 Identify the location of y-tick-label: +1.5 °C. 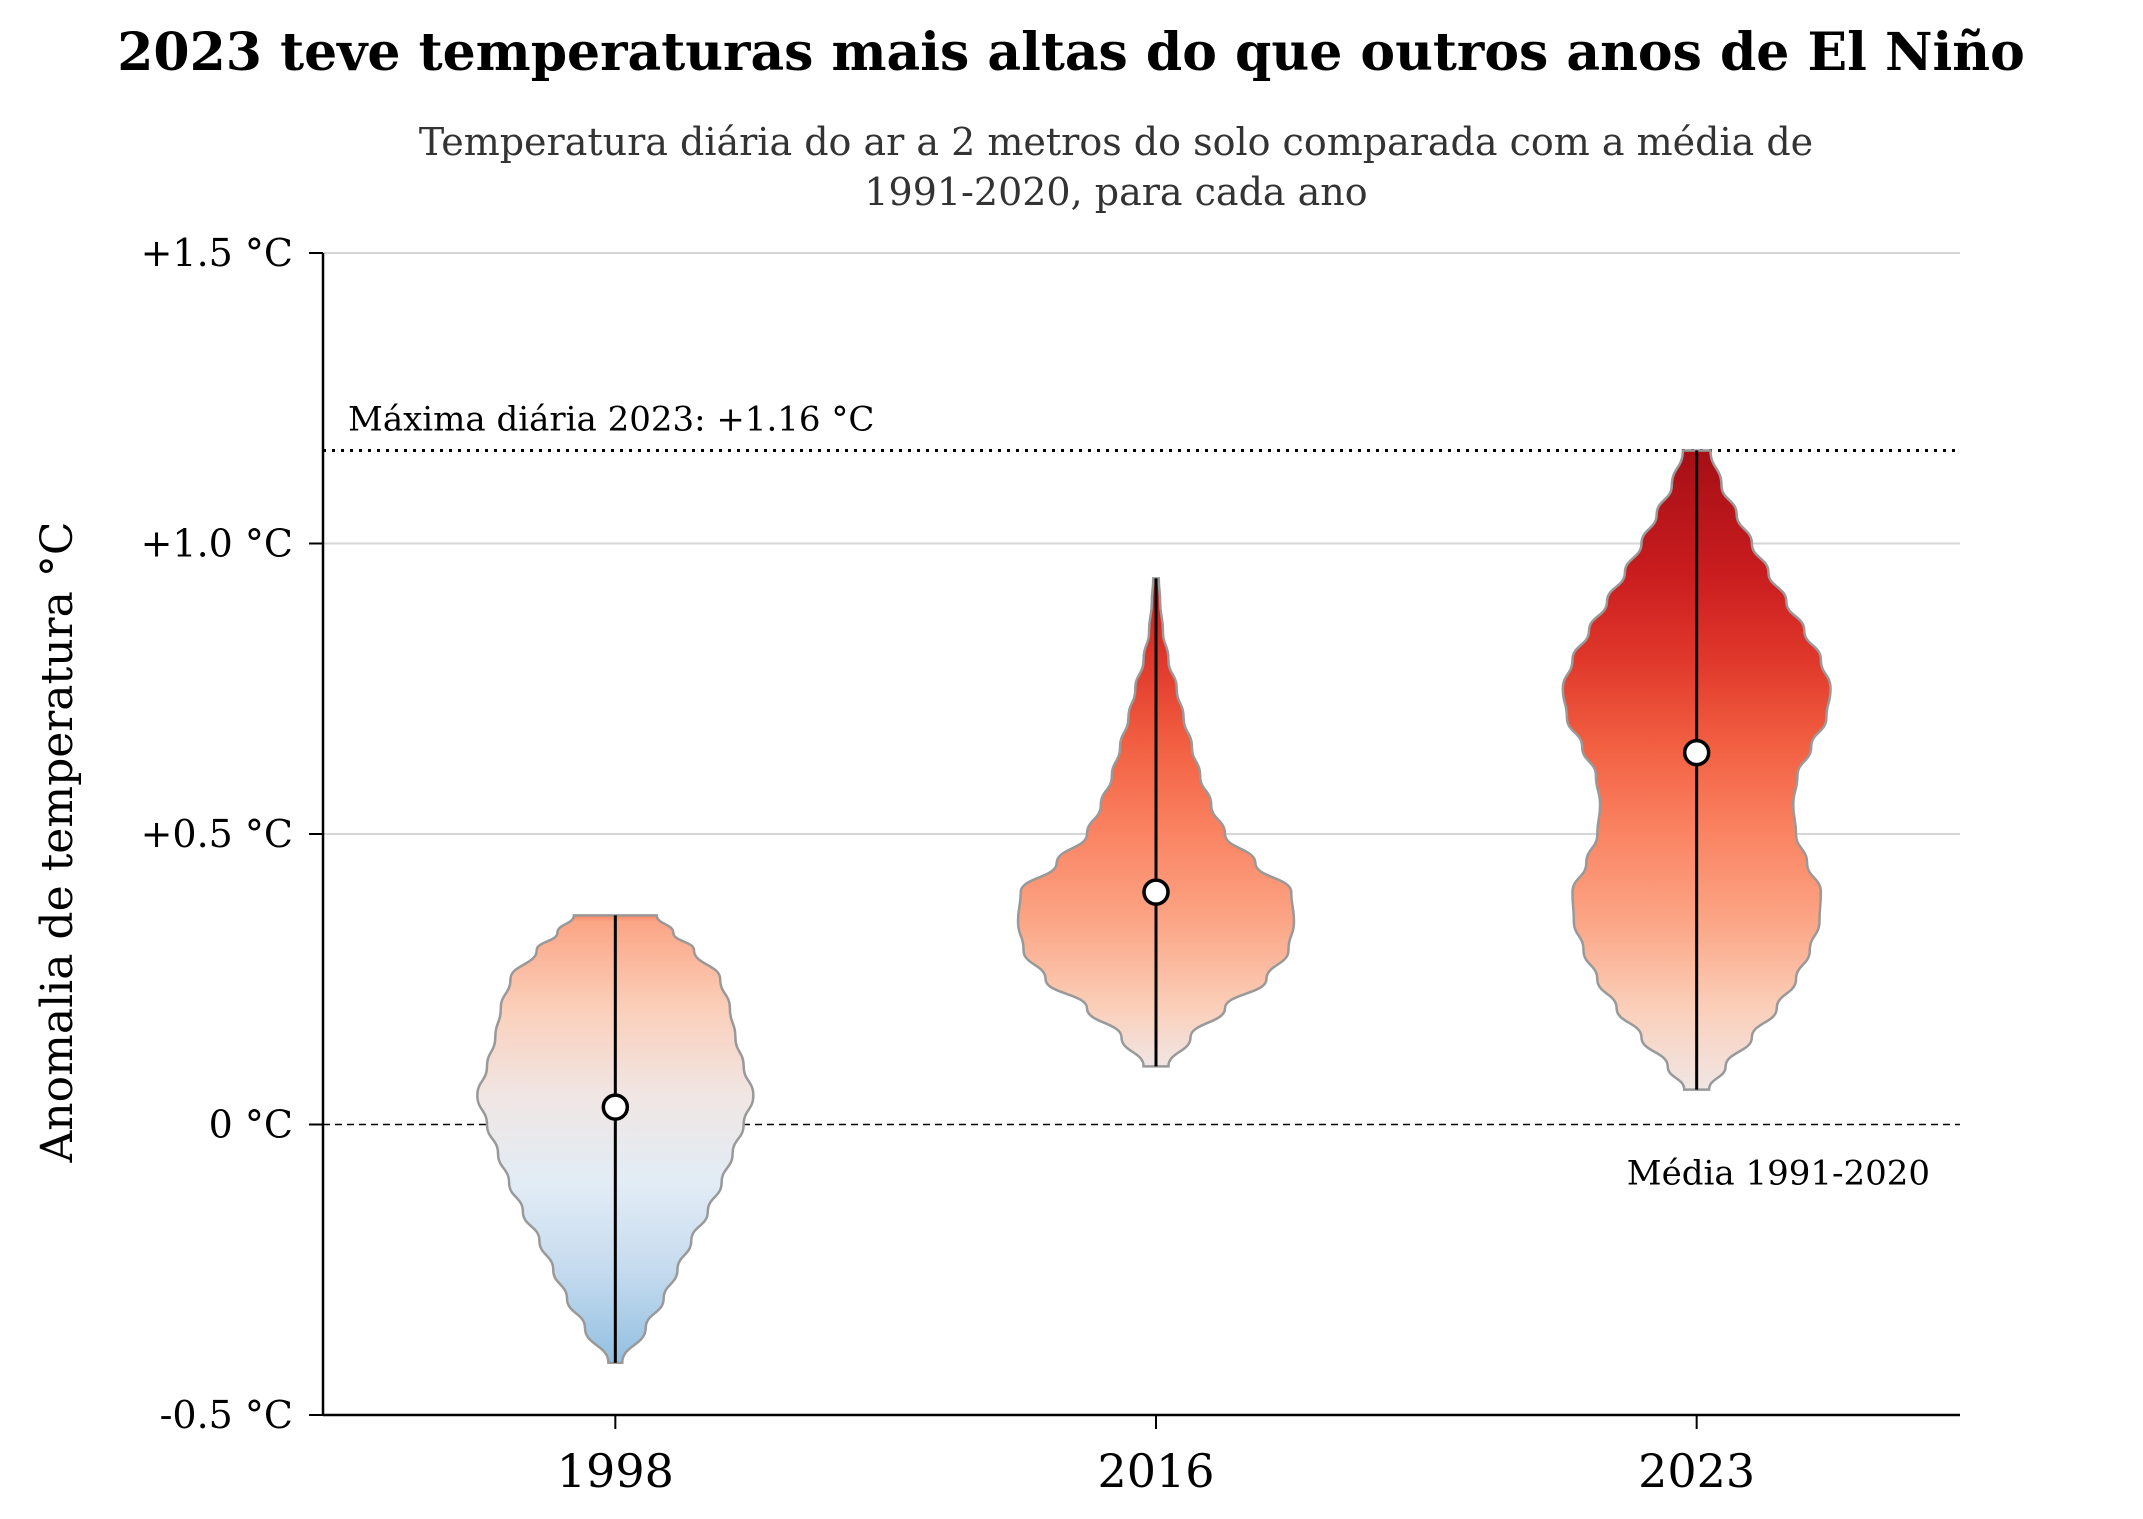
(217, 253).